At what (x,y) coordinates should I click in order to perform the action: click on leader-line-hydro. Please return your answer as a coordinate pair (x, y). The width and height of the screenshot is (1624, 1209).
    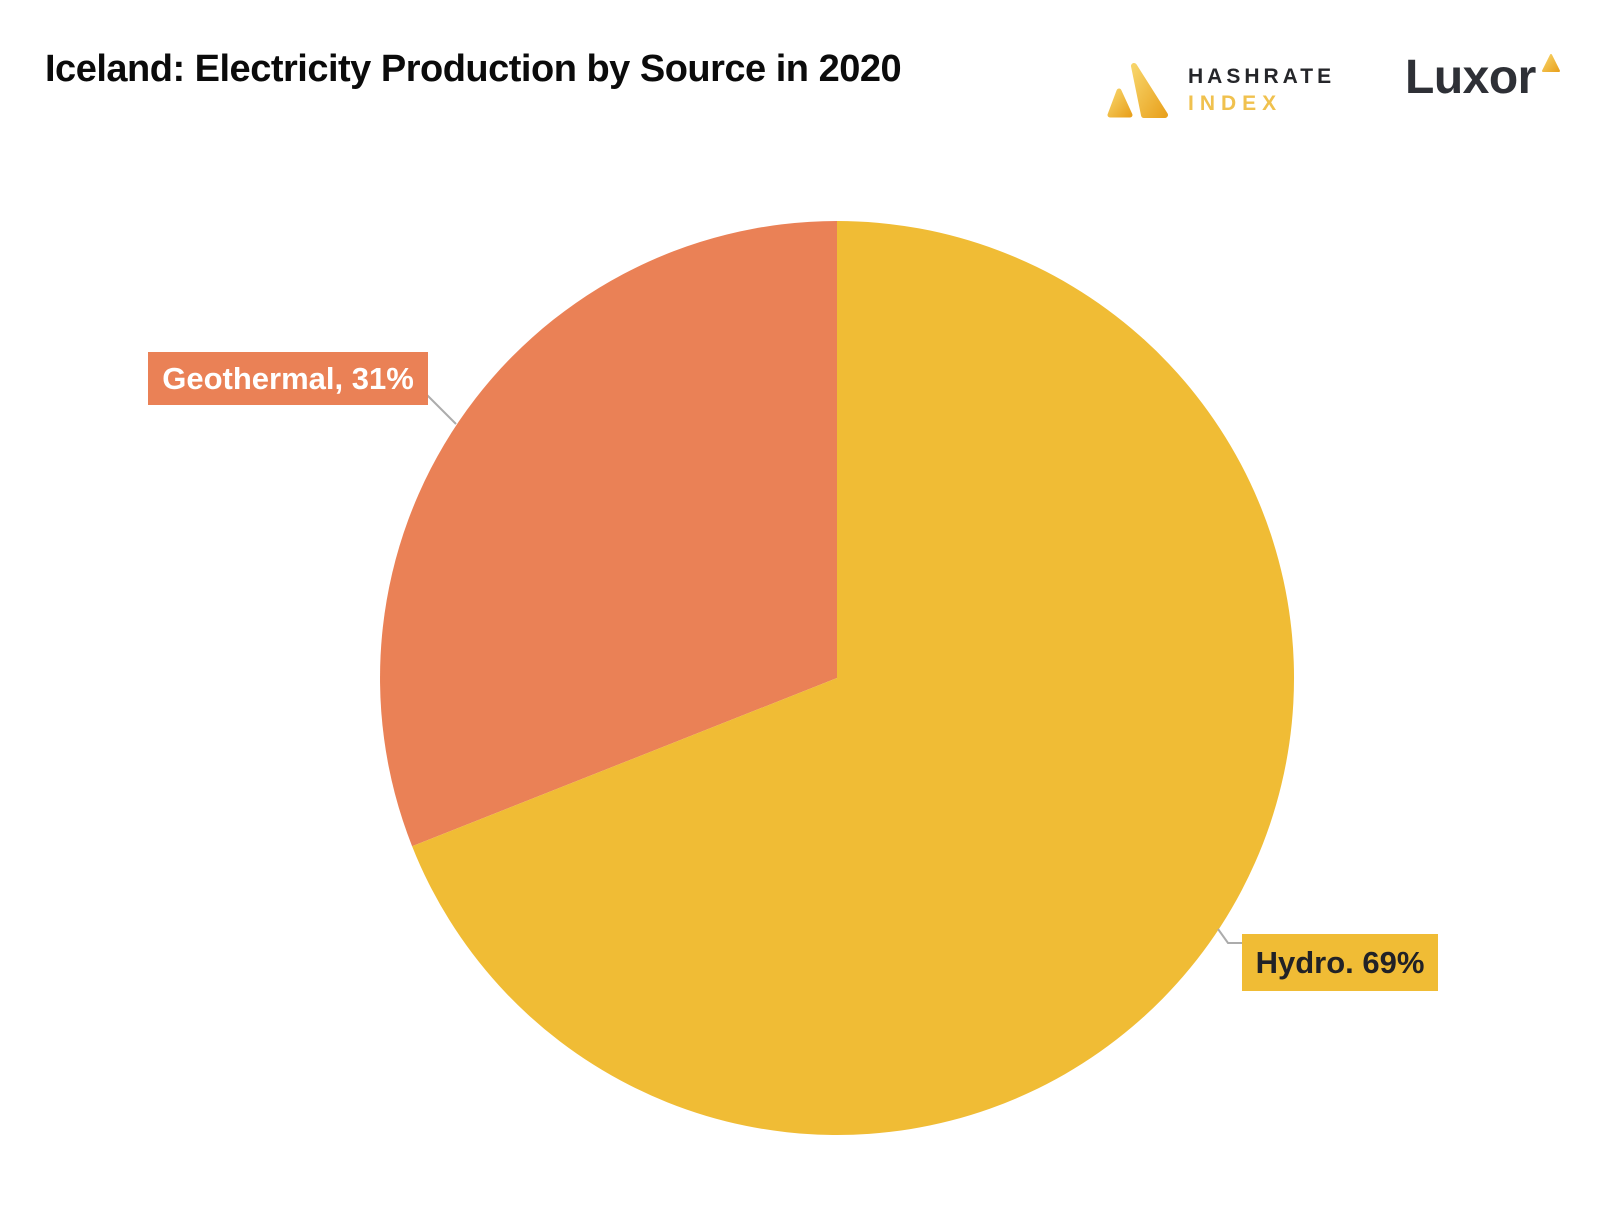
    Looking at the image, I should click on (1230, 936).